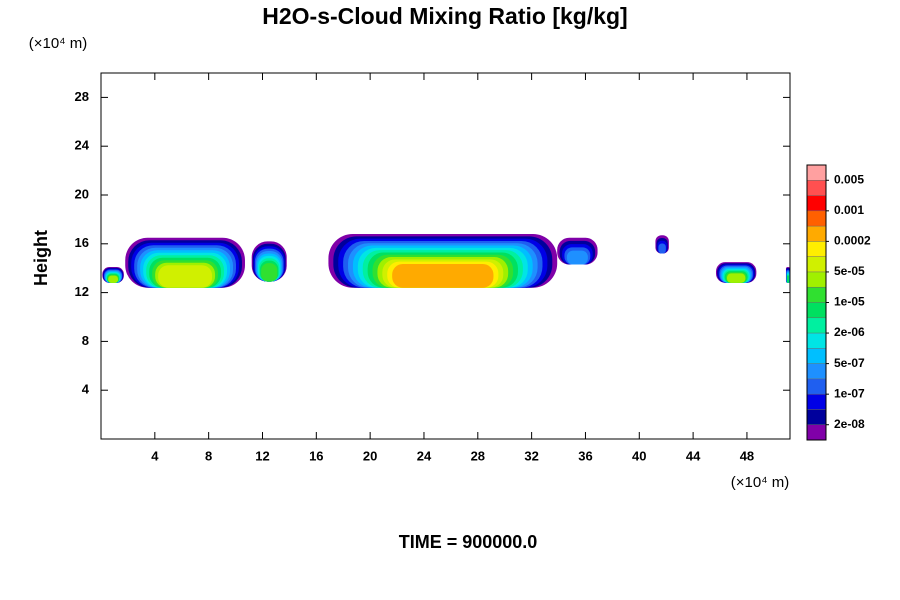  Describe the element at coordinates (747, 455) in the screenshot. I see `x-tick-label: 48` at that location.